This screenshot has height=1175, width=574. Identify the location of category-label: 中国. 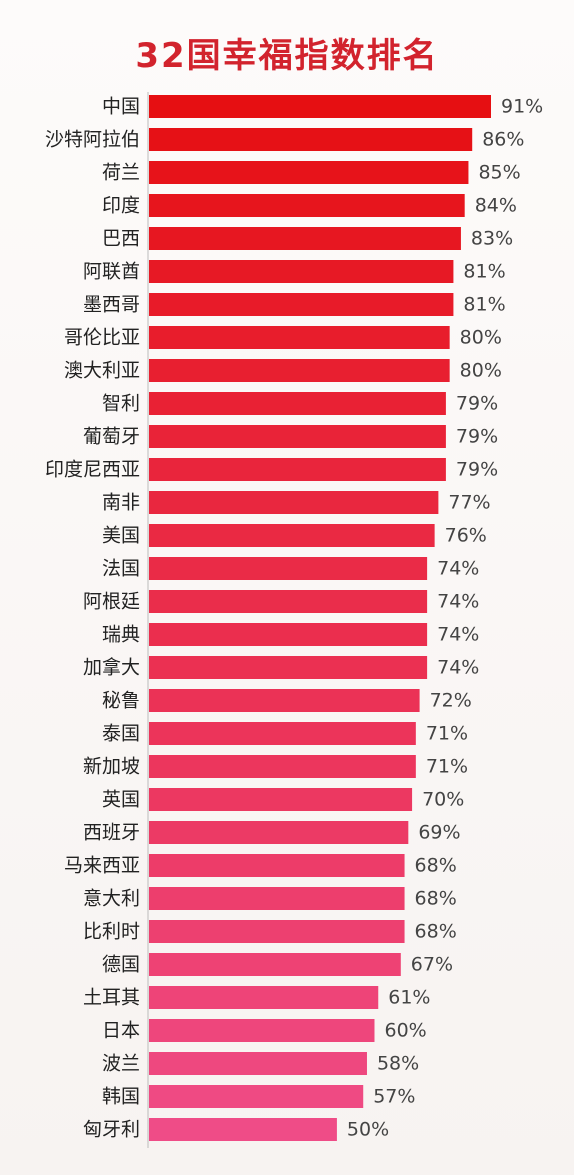
(121, 107).